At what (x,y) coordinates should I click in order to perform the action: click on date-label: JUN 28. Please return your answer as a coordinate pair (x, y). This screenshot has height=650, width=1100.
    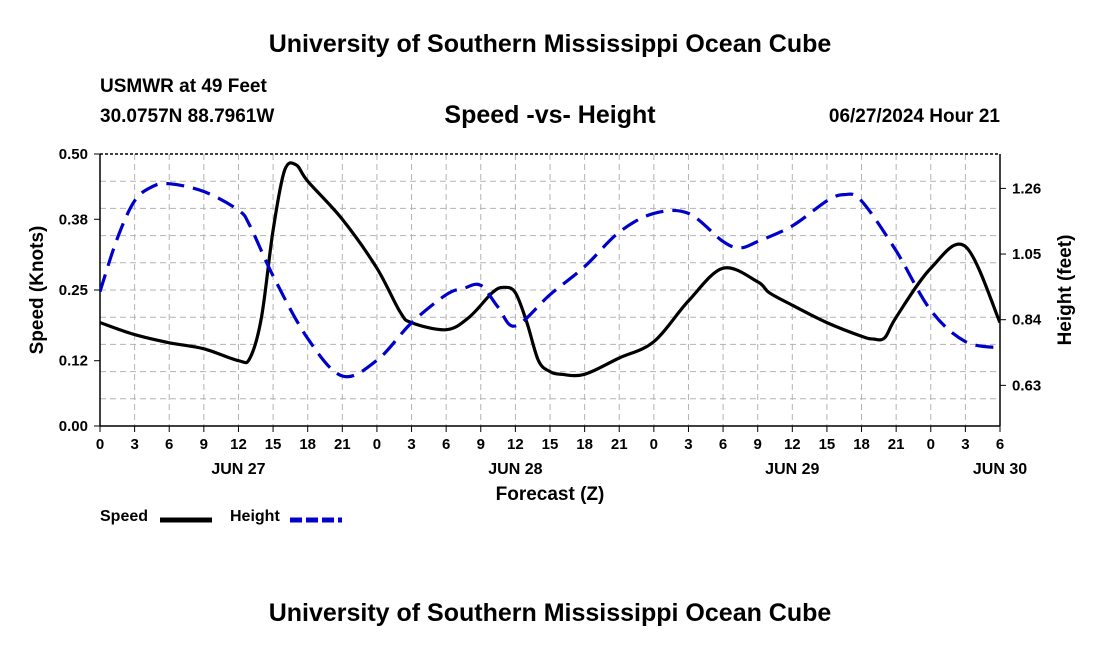
    Looking at the image, I should click on (515, 469).